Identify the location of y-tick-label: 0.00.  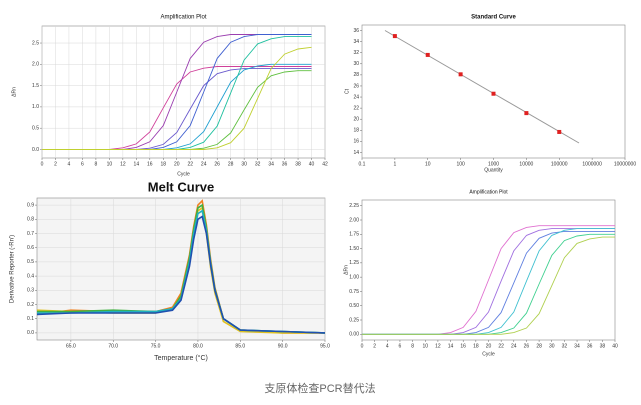
(354, 335).